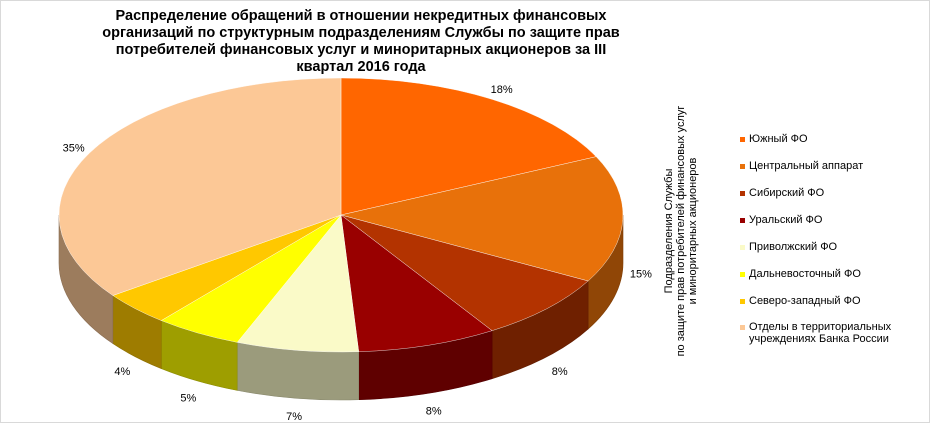 The width and height of the screenshot is (930, 424). What do you see at coordinates (74, 148) in the screenshot?
I see `data-label-8: 35%` at bounding box center [74, 148].